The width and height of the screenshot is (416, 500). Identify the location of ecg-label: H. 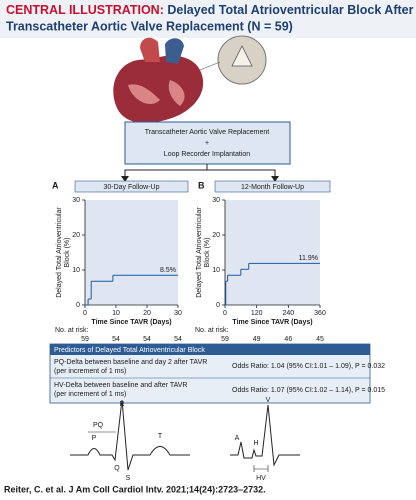
(255, 443).